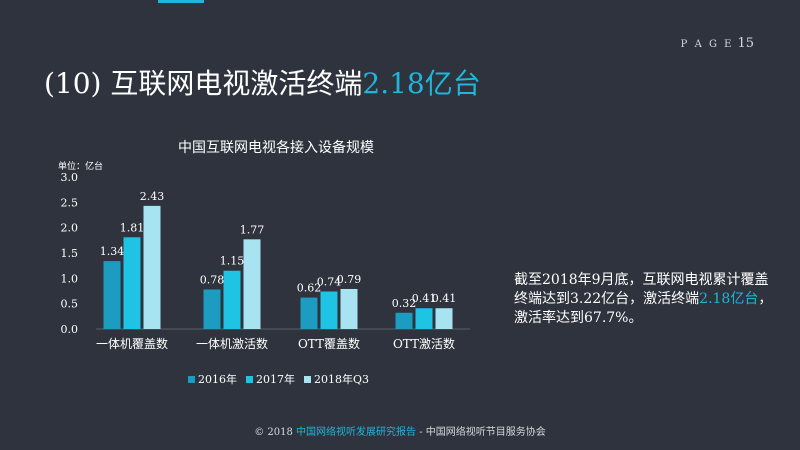 The width and height of the screenshot is (800, 450). What do you see at coordinates (181, 1) in the screenshot?
I see `top-accent-bar` at bounding box center [181, 1].